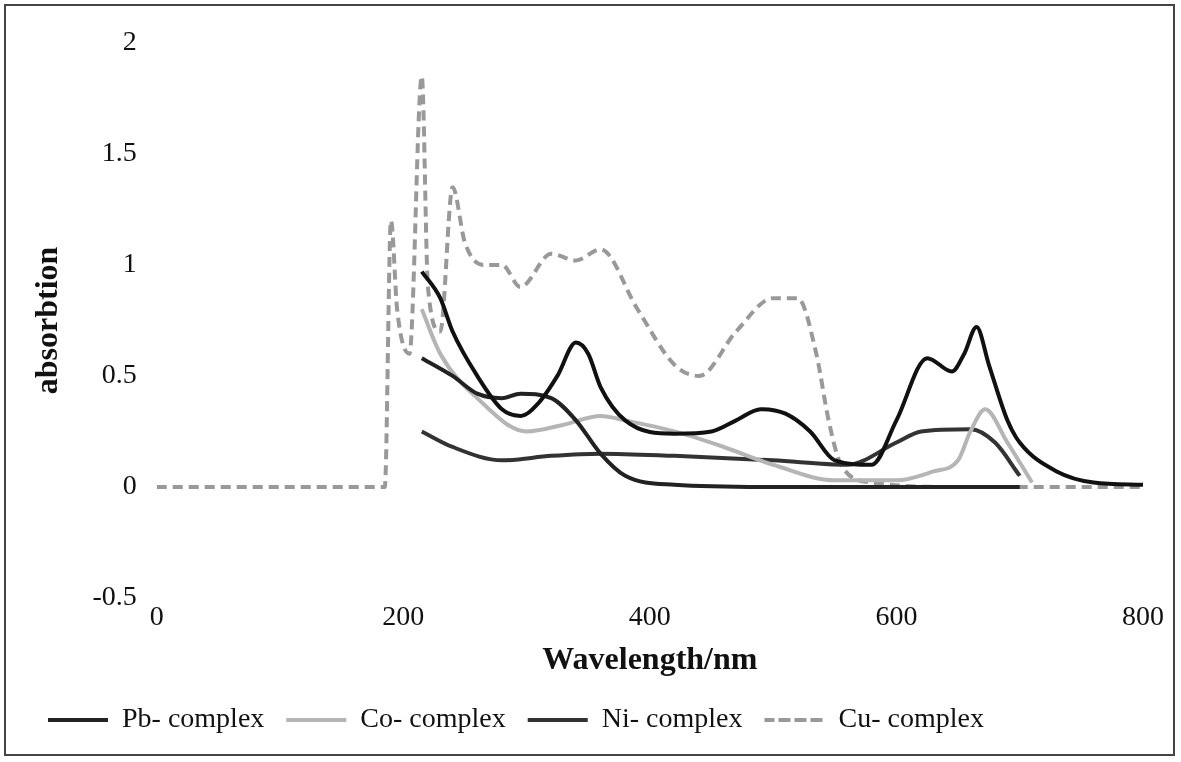 The width and height of the screenshot is (1181, 762). What do you see at coordinates (403, 616) in the screenshot?
I see `x-tick-label: 200` at bounding box center [403, 616].